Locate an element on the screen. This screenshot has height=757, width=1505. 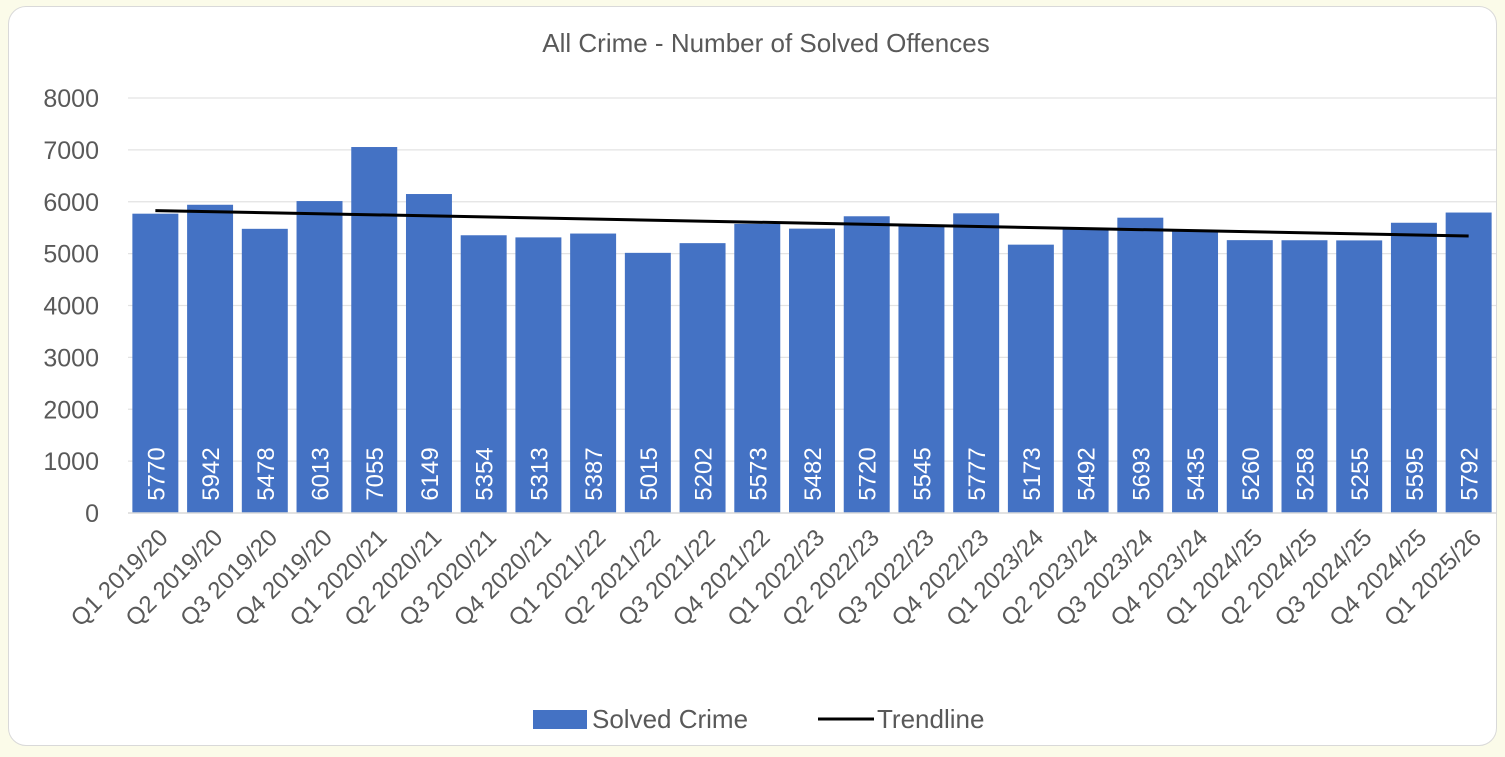
data-label: 5354 is located at coordinates (485, 473).